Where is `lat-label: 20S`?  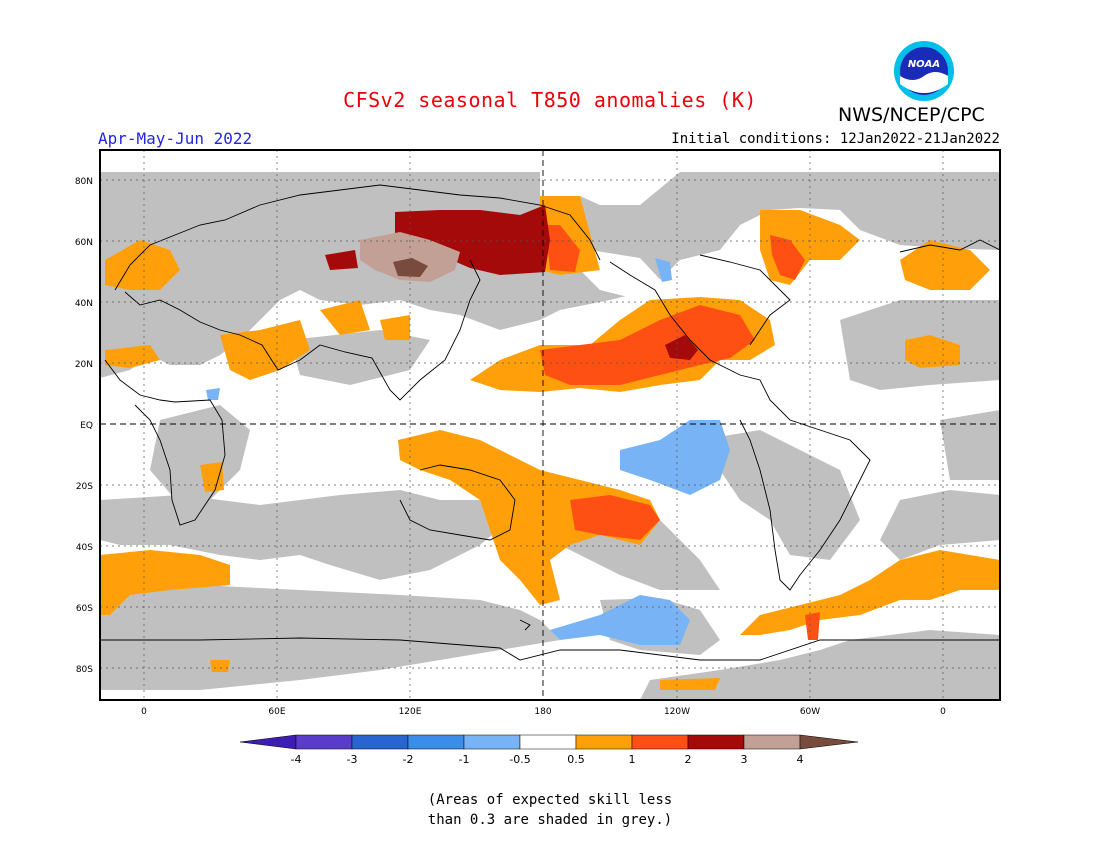 lat-label: 20S is located at coordinates (84, 487).